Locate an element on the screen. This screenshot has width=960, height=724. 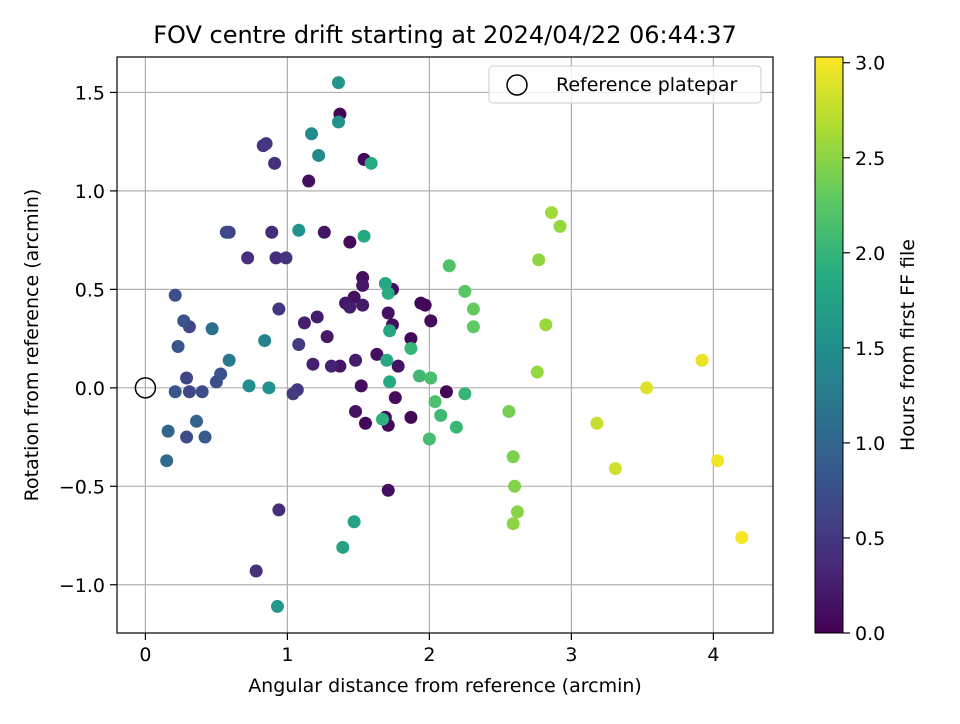
reference-layer is located at coordinates (145, 388).